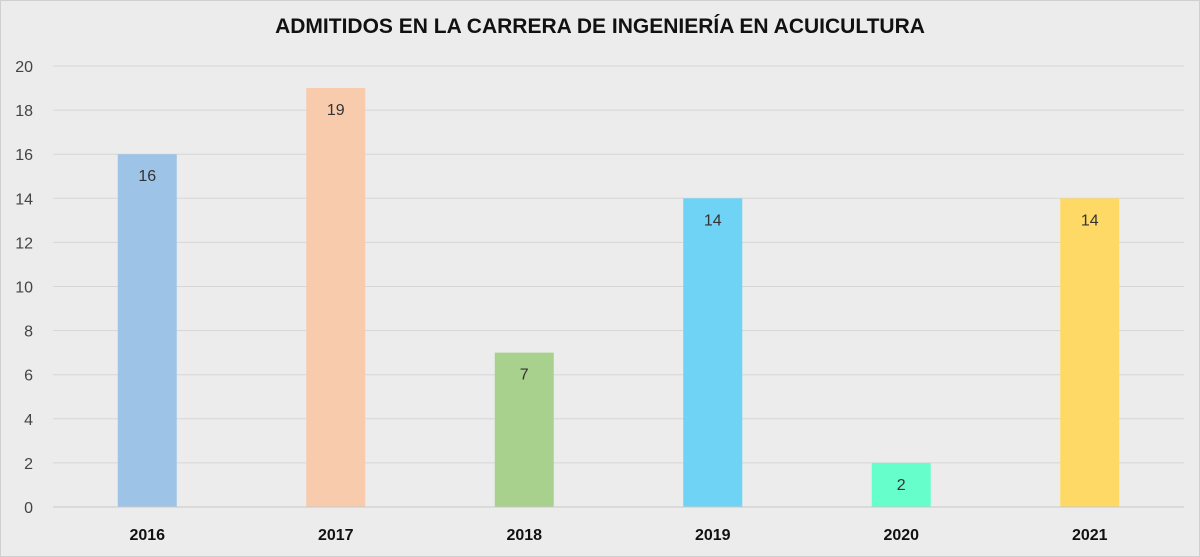  I want to click on y-tick-label: 18, so click(24, 111).